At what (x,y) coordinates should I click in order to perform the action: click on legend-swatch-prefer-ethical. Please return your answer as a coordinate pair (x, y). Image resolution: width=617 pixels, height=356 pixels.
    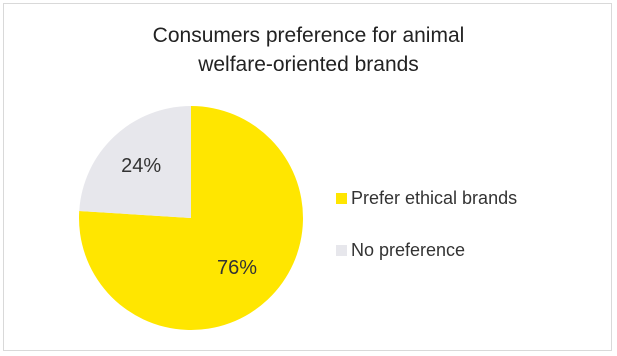
    Looking at the image, I should click on (341, 198).